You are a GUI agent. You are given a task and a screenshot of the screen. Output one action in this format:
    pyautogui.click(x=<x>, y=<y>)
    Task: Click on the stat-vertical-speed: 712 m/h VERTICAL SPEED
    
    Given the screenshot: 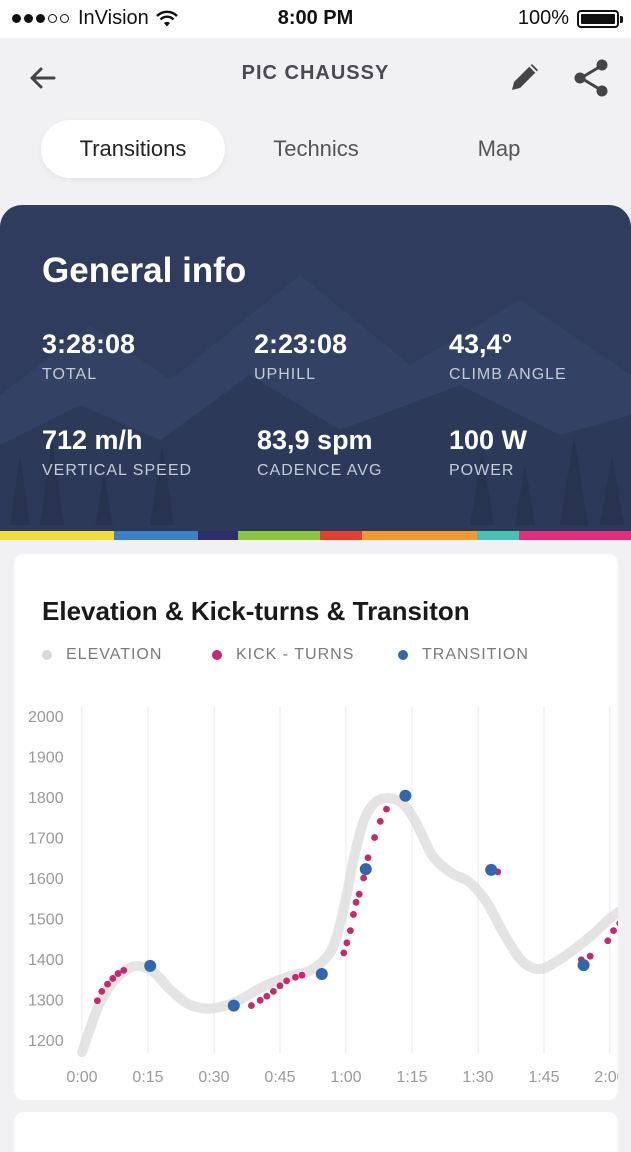 What is the action you would take?
    pyautogui.click(x=117, y=452)
    